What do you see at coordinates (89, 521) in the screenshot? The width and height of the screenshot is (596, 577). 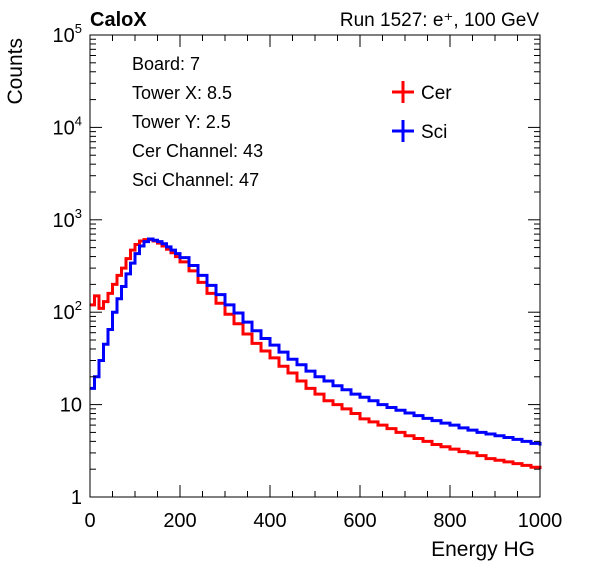 I see `x-tick-label: 0` at bounding box center [89, 521].